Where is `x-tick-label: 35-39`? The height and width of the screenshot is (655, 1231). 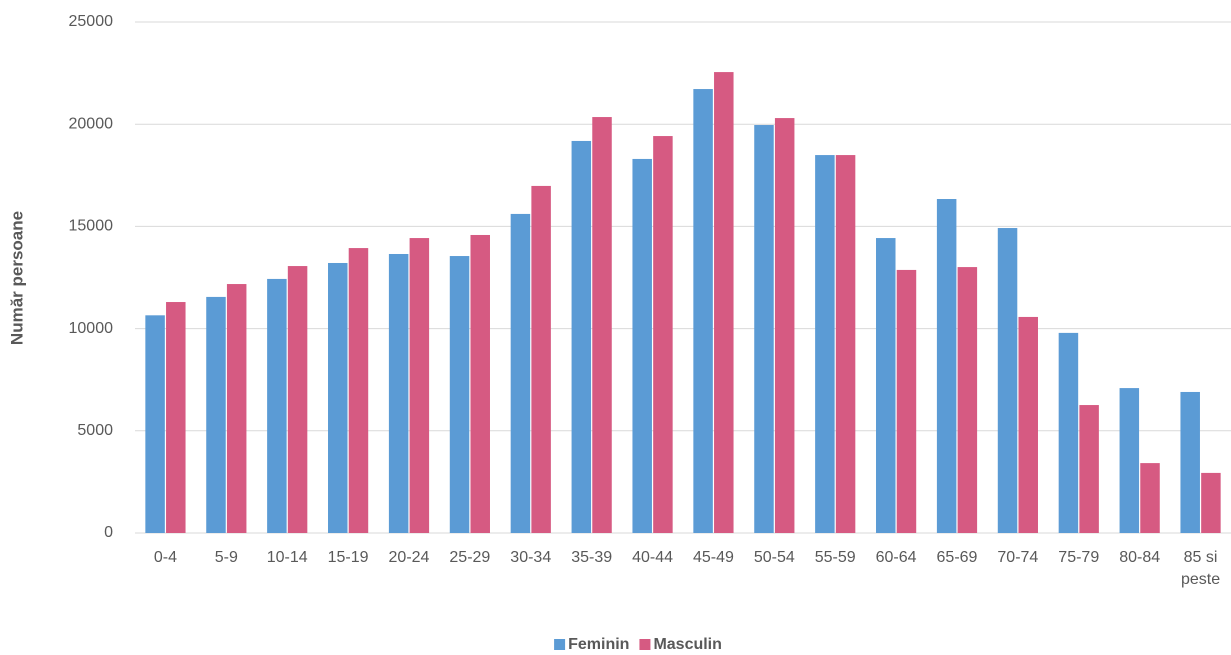
x-tick-label: 35-39 is located at coordinates (592, 557).